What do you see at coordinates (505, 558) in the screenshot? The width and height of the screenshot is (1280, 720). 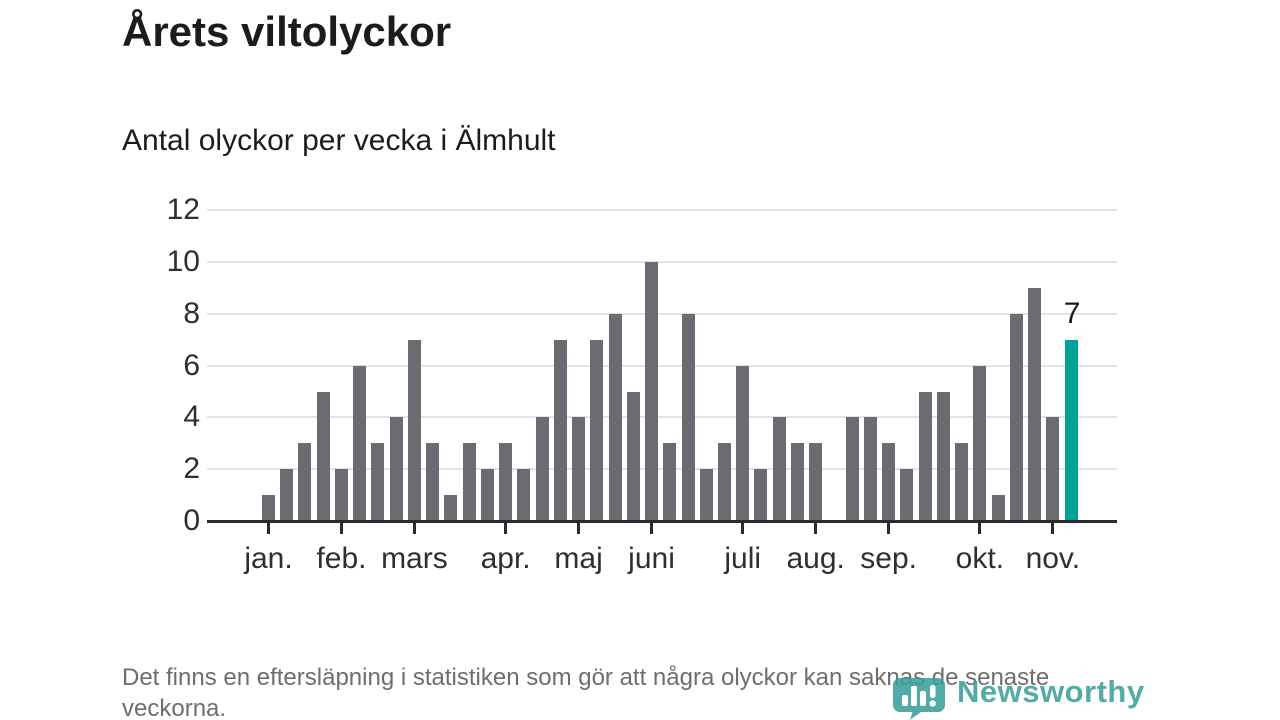 I see `x-axis-label-apr: apr.` at bounding box center [505, 558].